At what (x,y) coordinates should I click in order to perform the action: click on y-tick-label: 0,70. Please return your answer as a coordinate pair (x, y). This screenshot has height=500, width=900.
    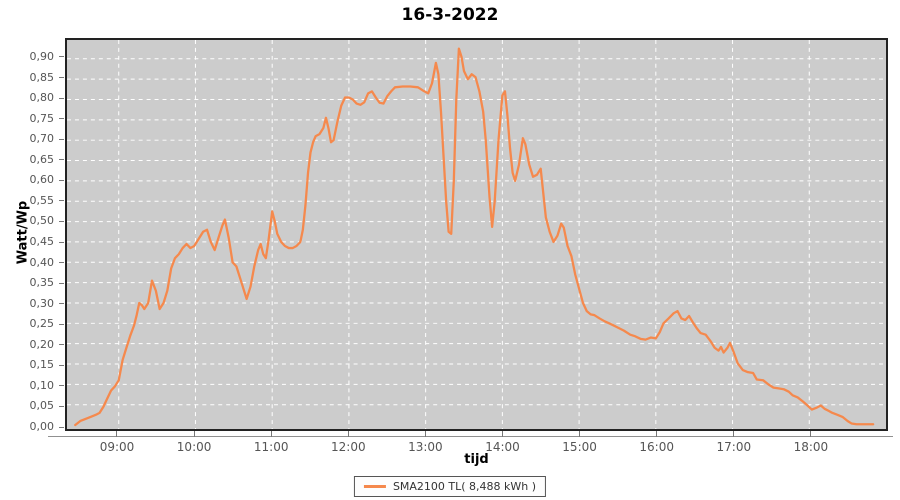
    Looking at the image, I should click on (42, 139).